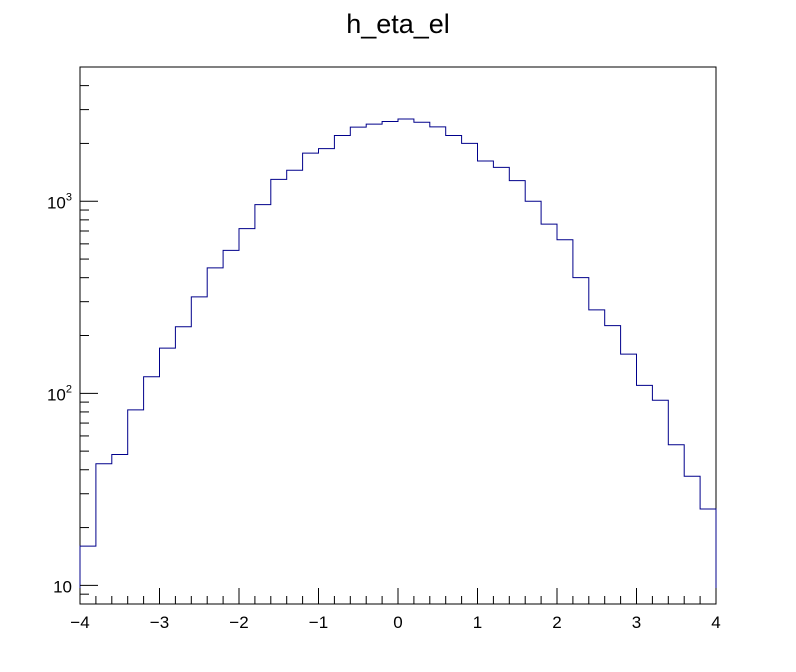 This screenshot has width=796, height=672. I want to click on y-tick-label: 10³, so click(59, 201).